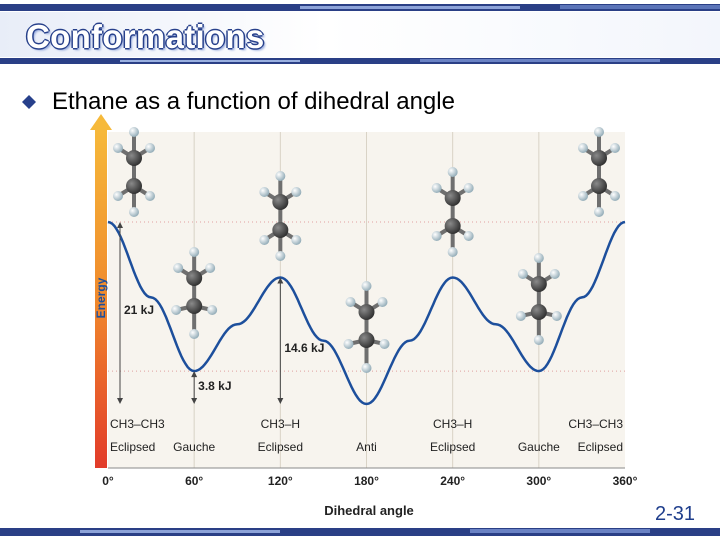 This screenshot has width=720, height=540. I want to click on title-band-graphic, so click(360, 35).